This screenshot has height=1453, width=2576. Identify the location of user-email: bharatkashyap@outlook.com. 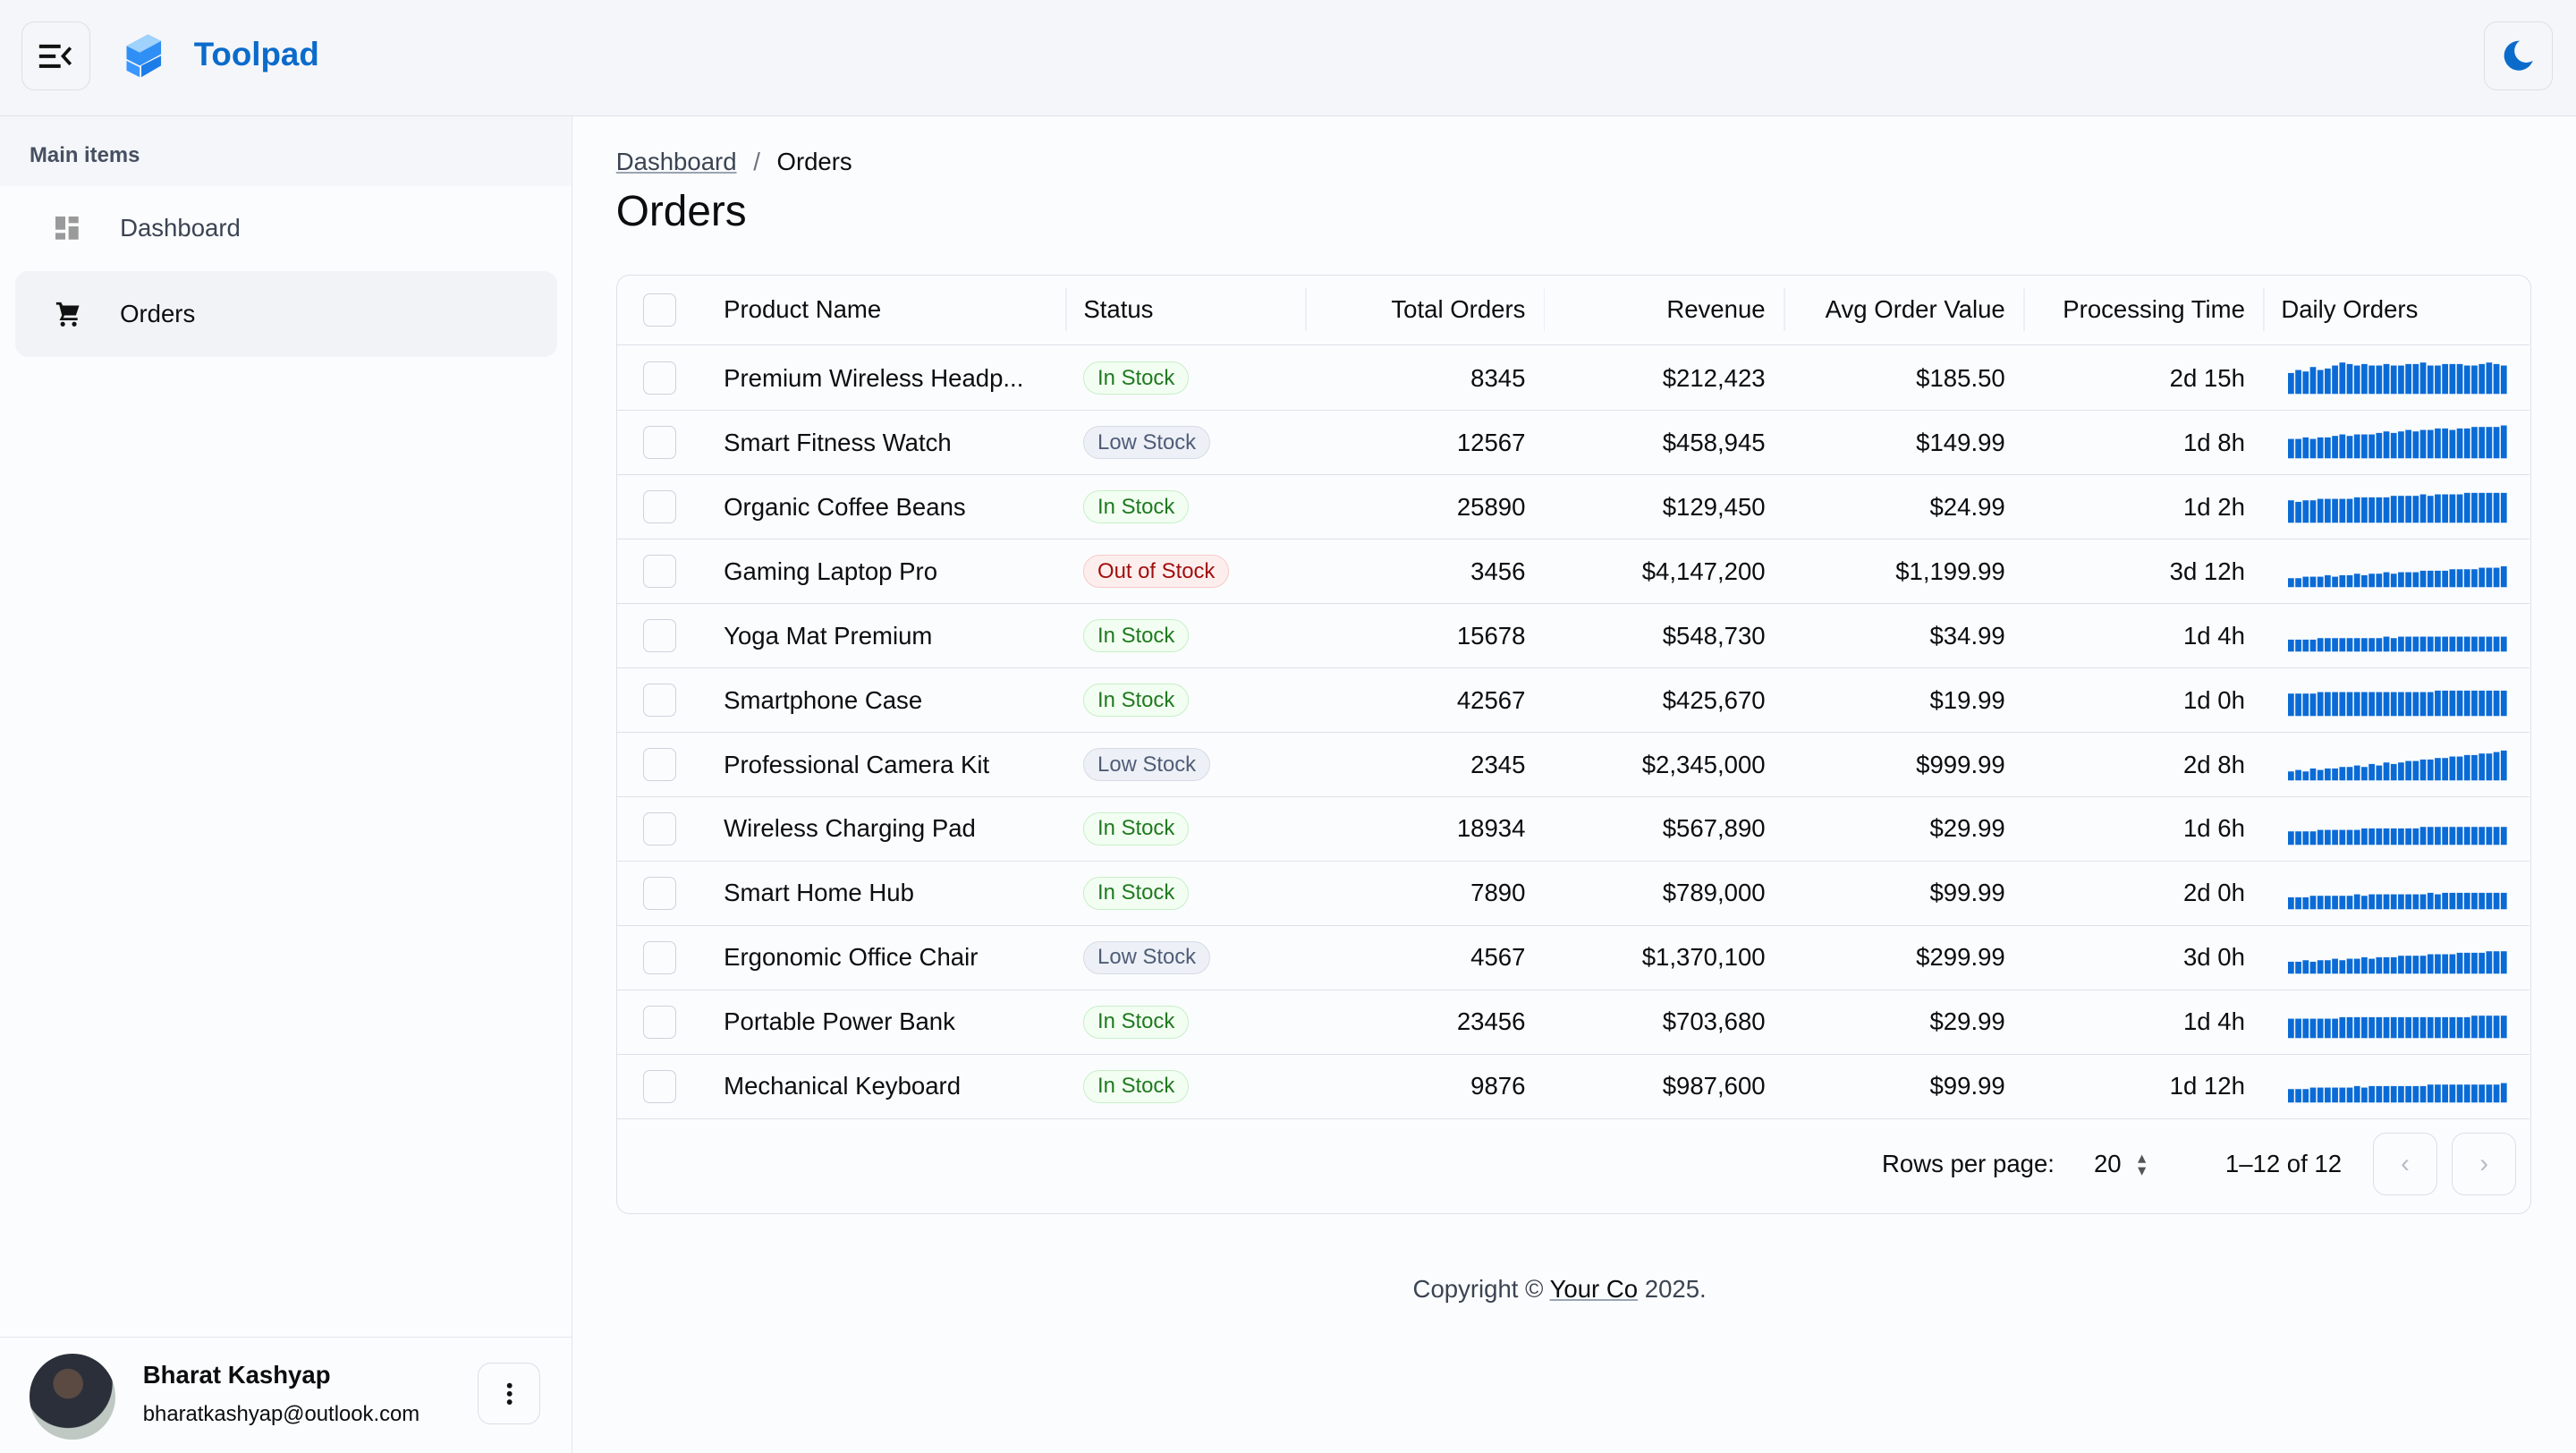
(281, 1413).